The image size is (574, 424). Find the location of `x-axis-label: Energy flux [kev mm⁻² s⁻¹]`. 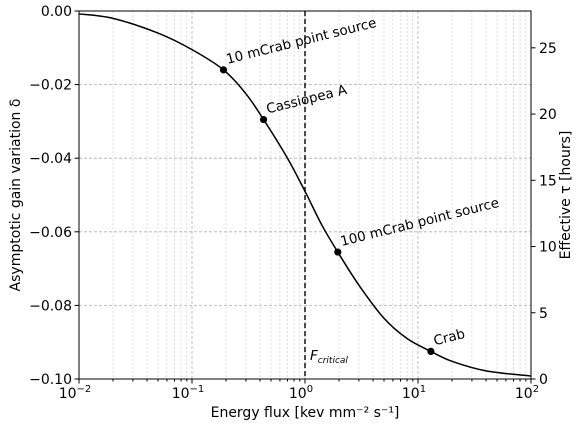

x-axis-label: Energy flux [kev mm⁻² s⁻¹] is located at coordinates (305, 413).